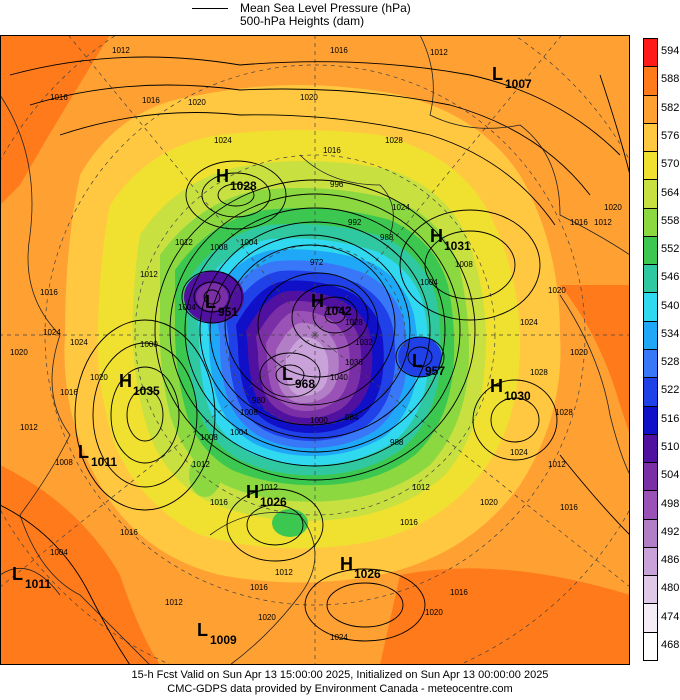 The height and width of the screenshot is (700, 680). What do you see at coordinates (273, 502) in the screenshot?
I see `pressure-center-value: 1026` at bounding box center [273, 502].